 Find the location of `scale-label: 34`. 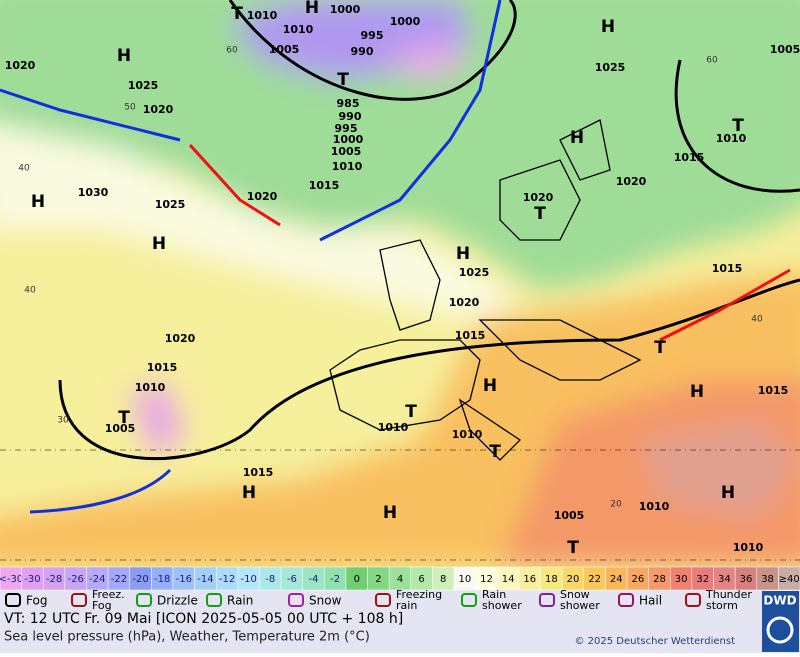

scale-label: 34 is located at coordinates (724, 579).